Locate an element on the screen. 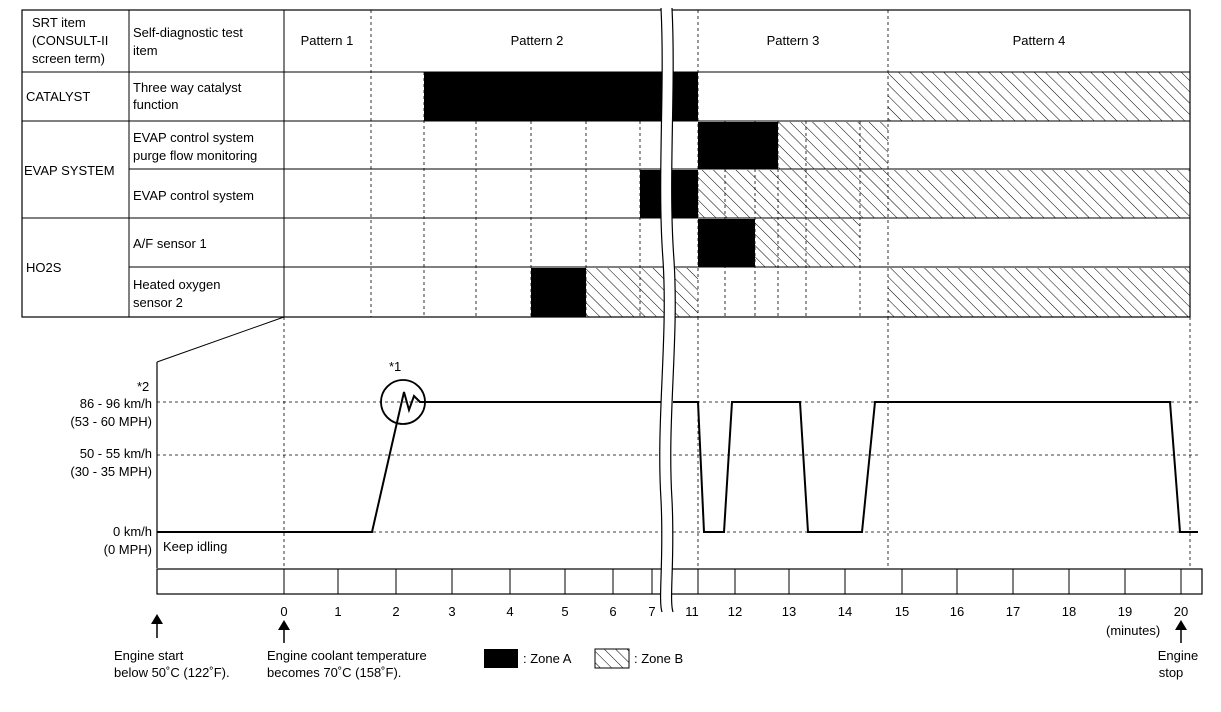 The image size is (1221, 712). coolant-line2: becomes 70˚C (158˚F). is located at coordinates (334, 672).